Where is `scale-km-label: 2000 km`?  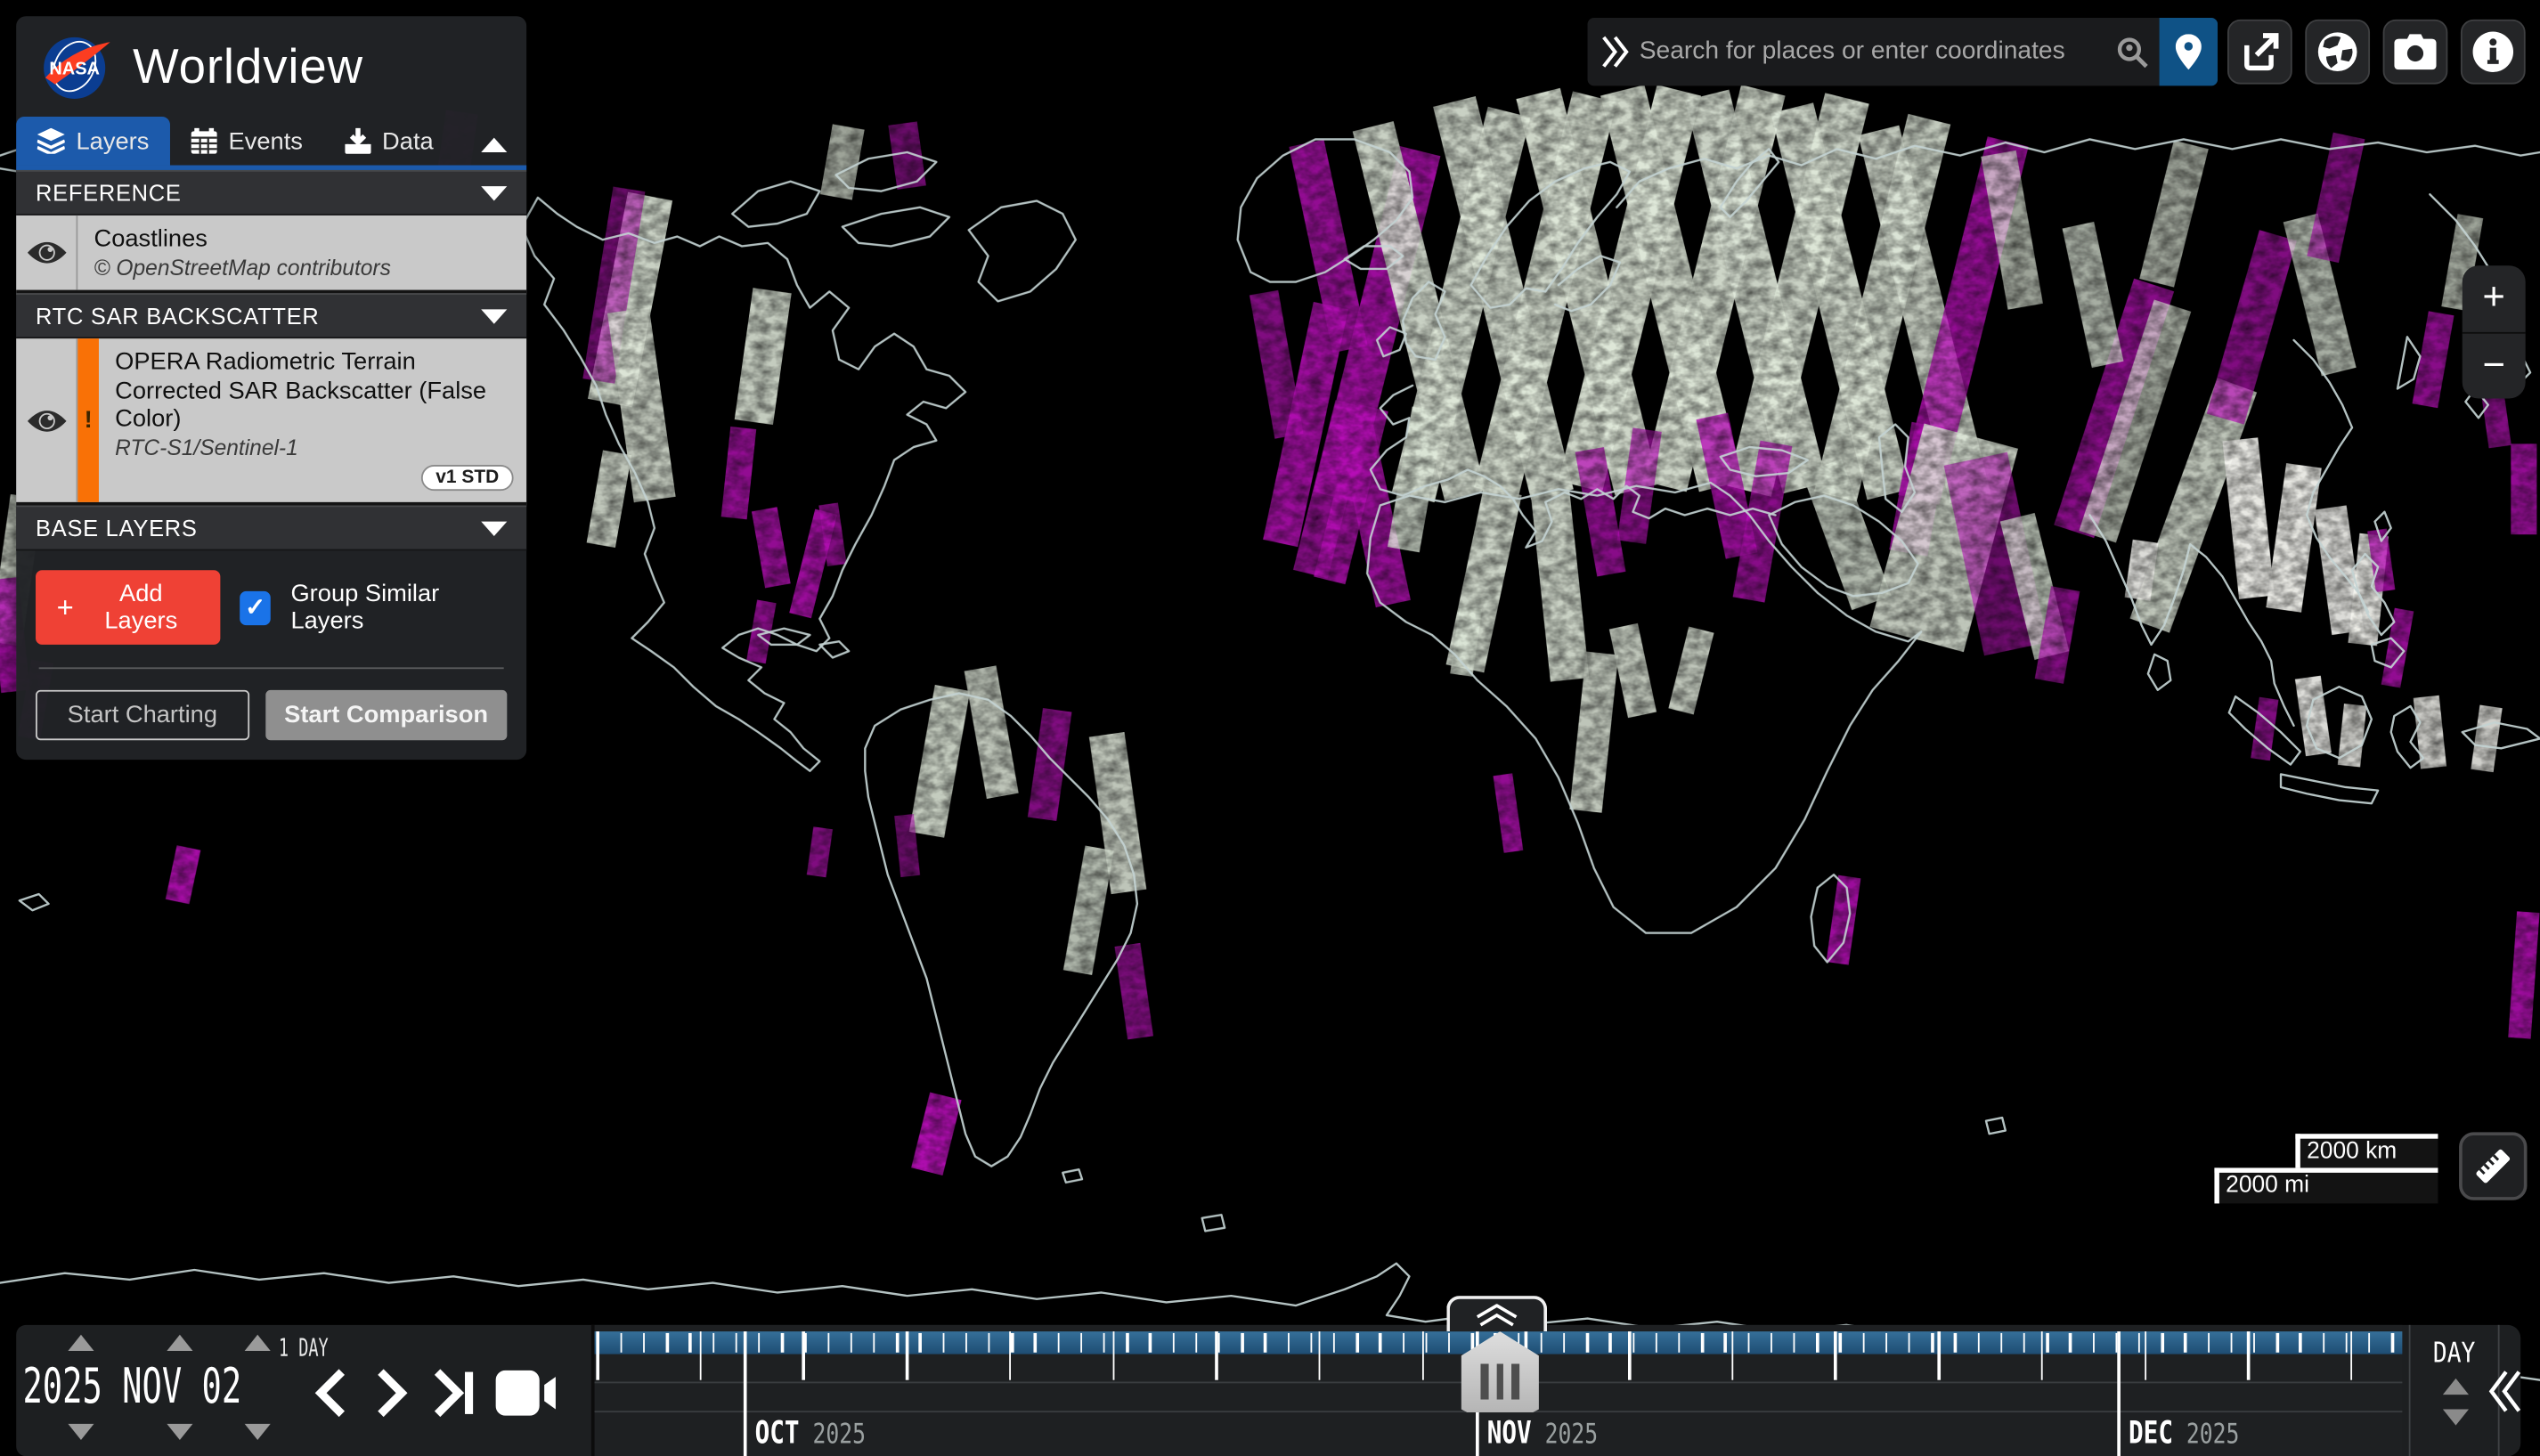
scale-km-label: 2000 km is located at coordinates (2352, 1151).